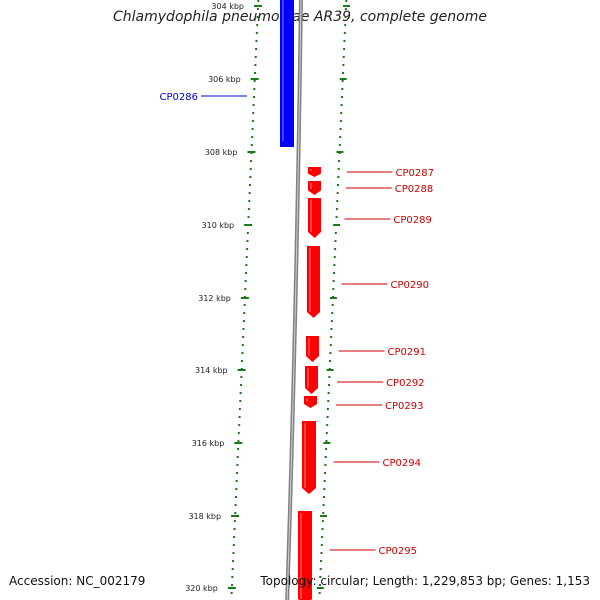 Image resolution: width=600 pixels, height=600 pixels. I want to click on gene-label-cp0287: CP0287, so click(415, 173).